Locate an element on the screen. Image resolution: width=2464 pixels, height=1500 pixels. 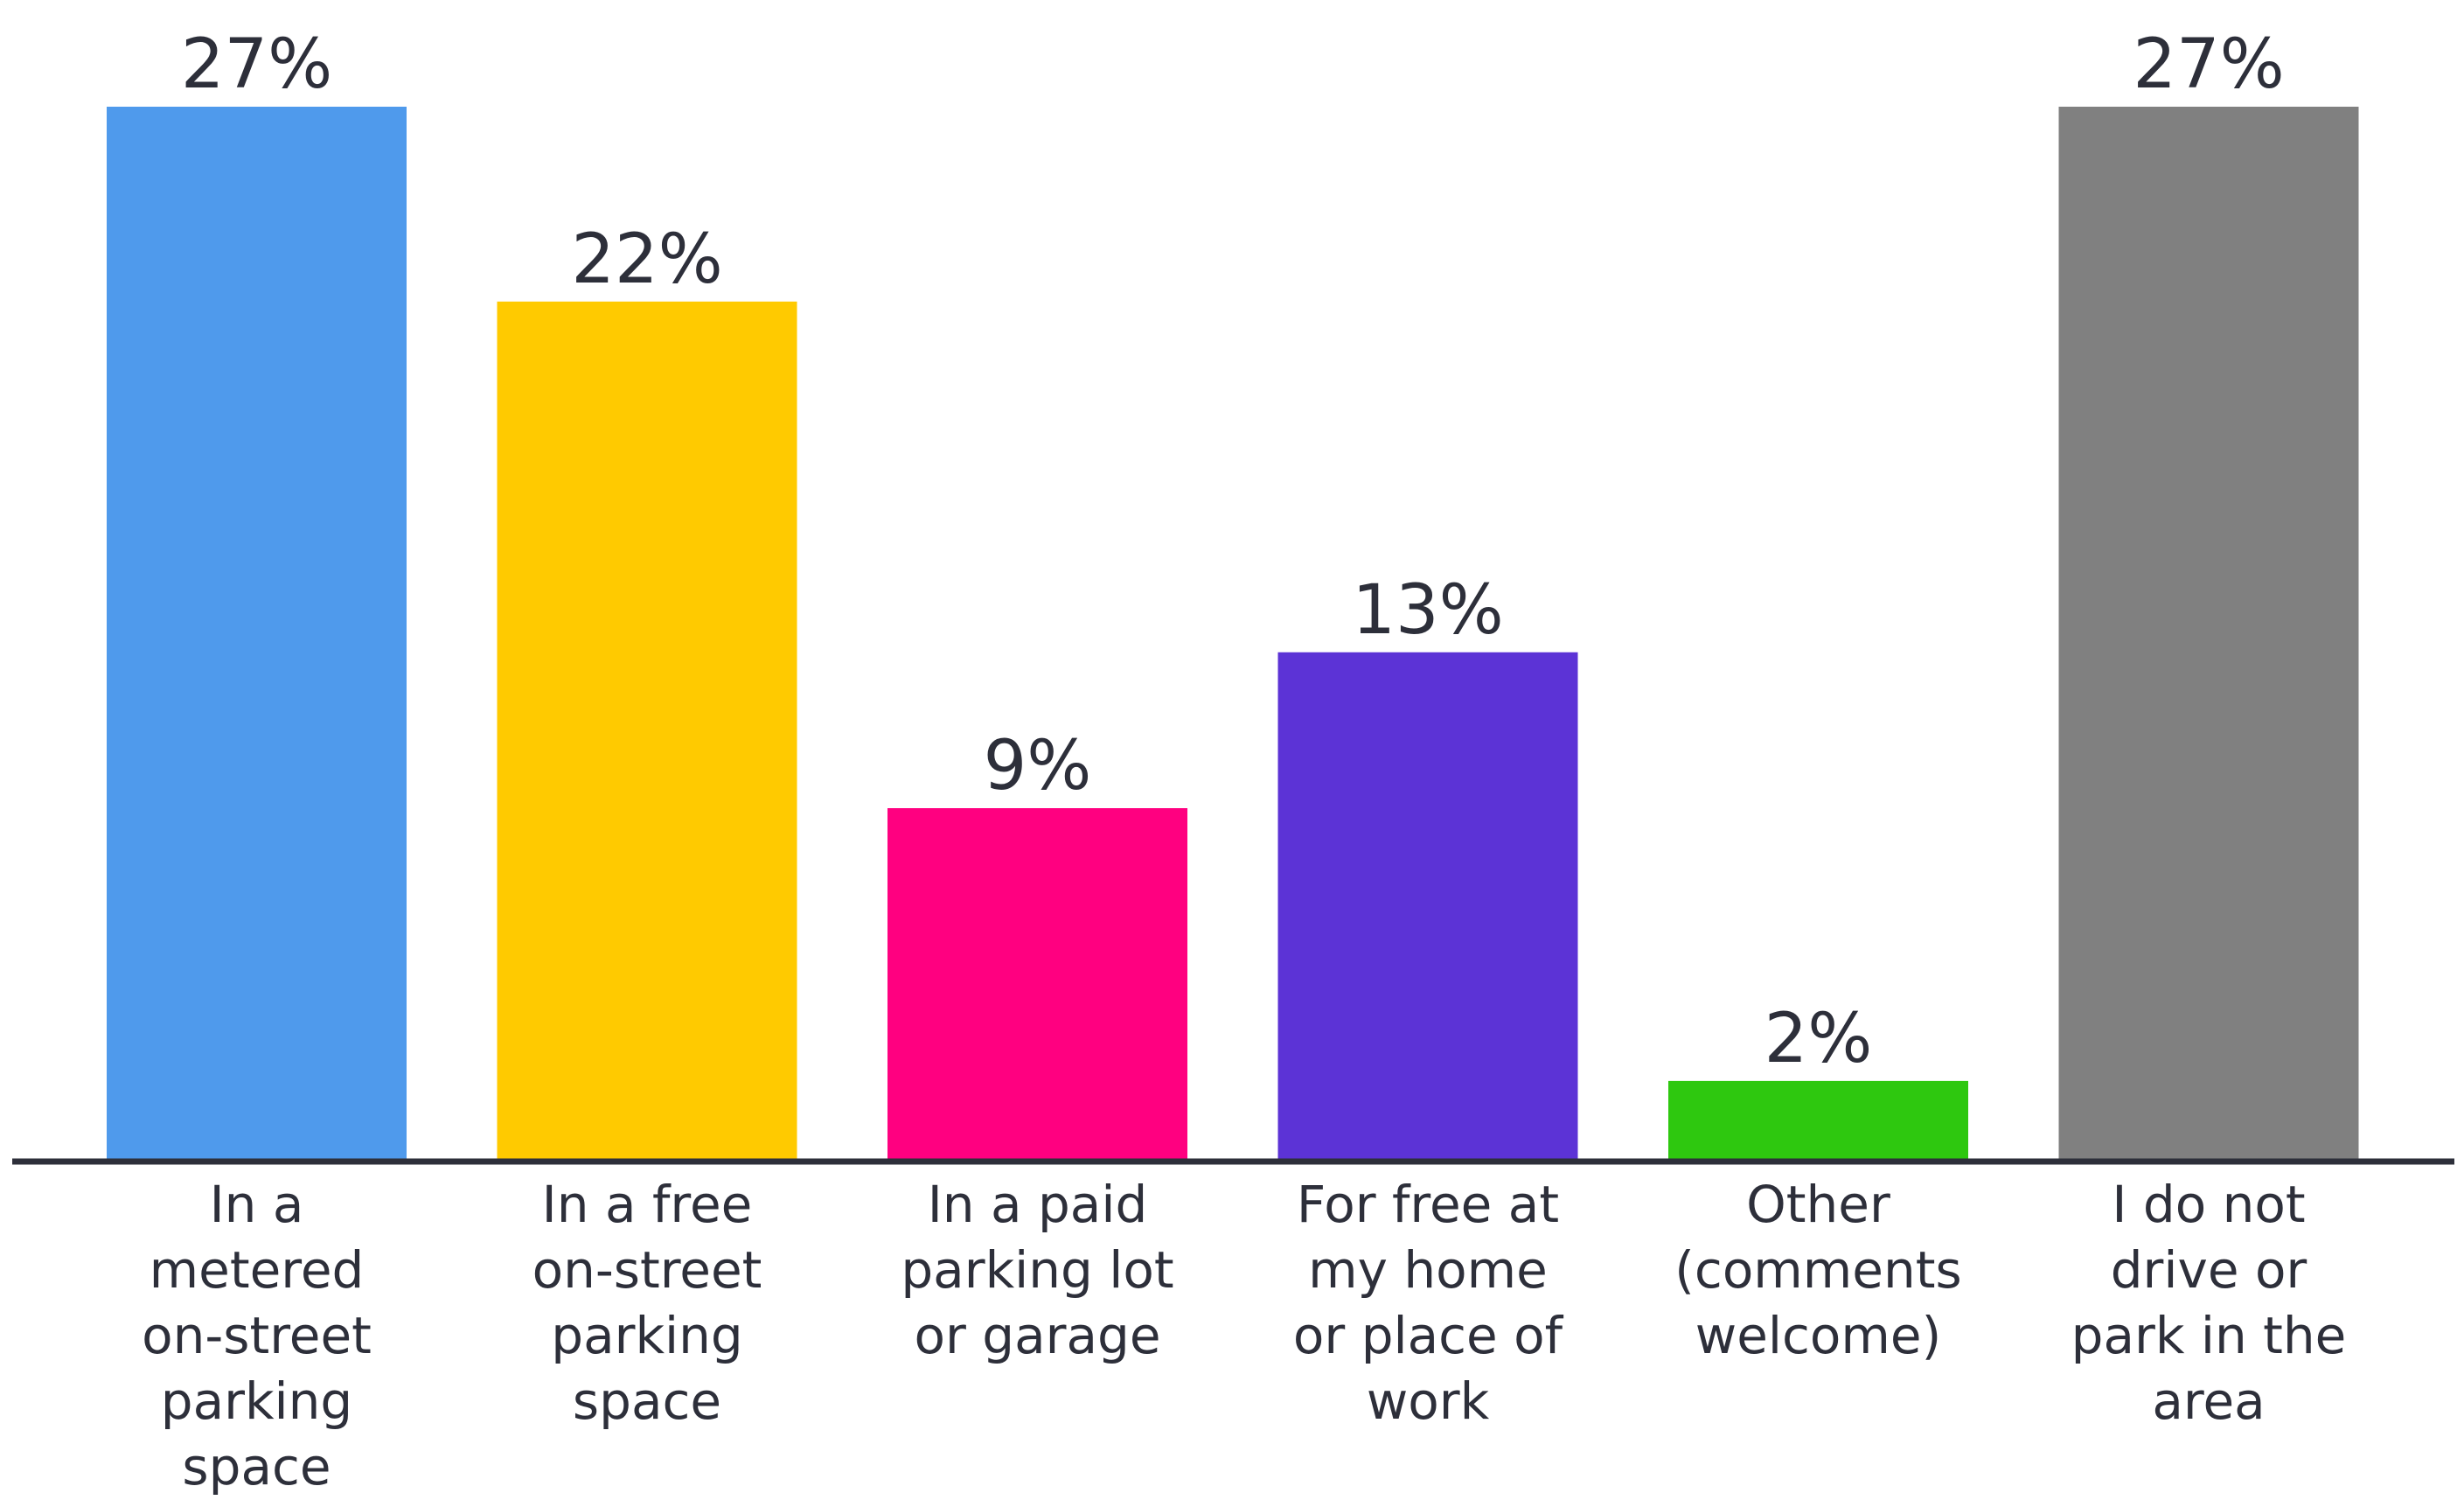
value-label: 2% is located at coordinates (1818, 1039).